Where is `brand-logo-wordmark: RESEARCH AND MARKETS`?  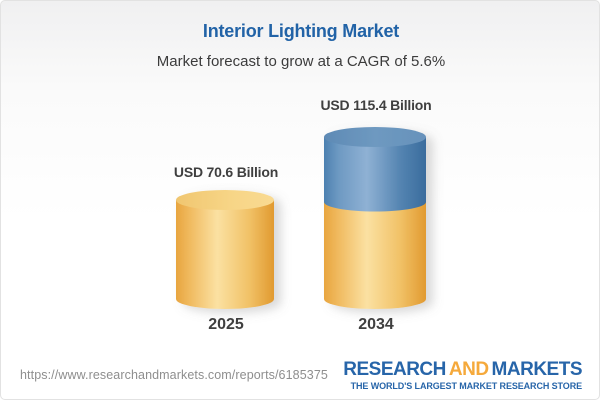 brand-logo-wordmark: RESEARCH AND MARKETS is located at coordinates (462, 369).